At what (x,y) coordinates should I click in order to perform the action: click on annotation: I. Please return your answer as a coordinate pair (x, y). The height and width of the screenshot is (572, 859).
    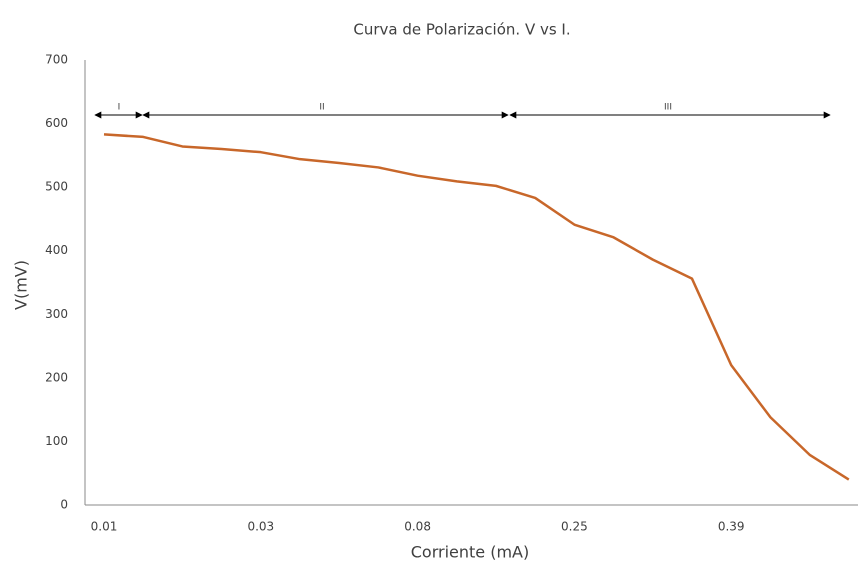
    Looking at the image, I should click on (119, 108).